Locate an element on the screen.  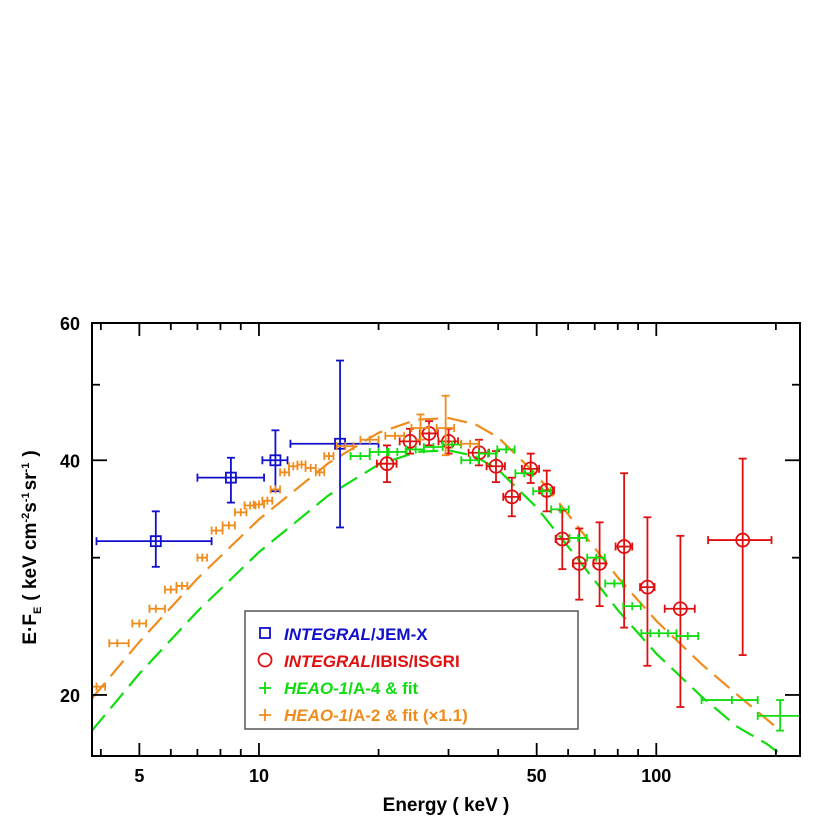
y-axis-label: E·FE( keV cm-2s-1sr-1) is located at coordinates (32, 547).